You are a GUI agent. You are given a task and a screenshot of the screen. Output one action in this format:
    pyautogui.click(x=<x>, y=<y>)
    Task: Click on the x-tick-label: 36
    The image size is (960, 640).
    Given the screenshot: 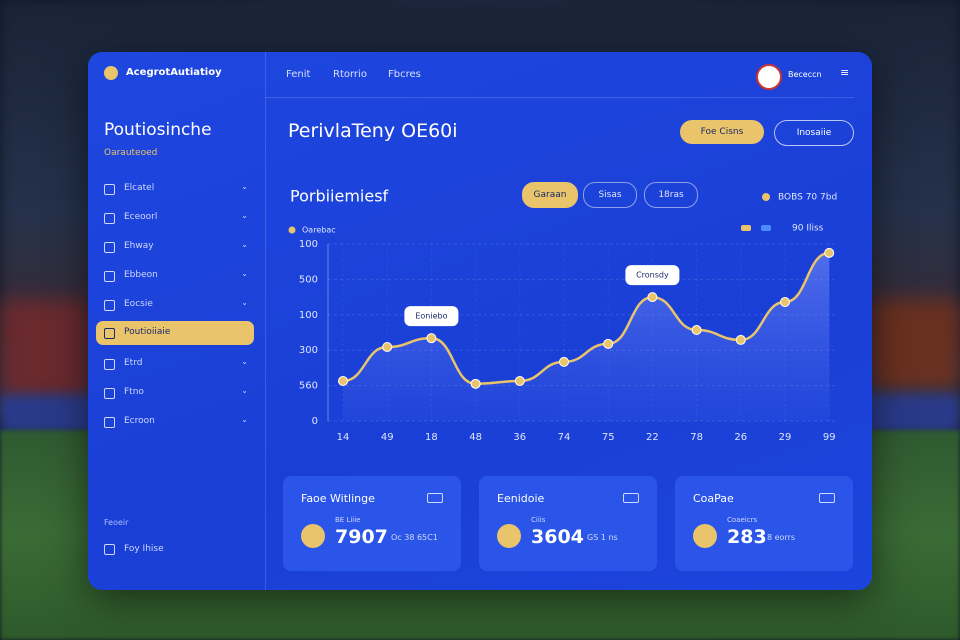 What is the action you would take?
    pyautogui.click(x=519, y=437)
    